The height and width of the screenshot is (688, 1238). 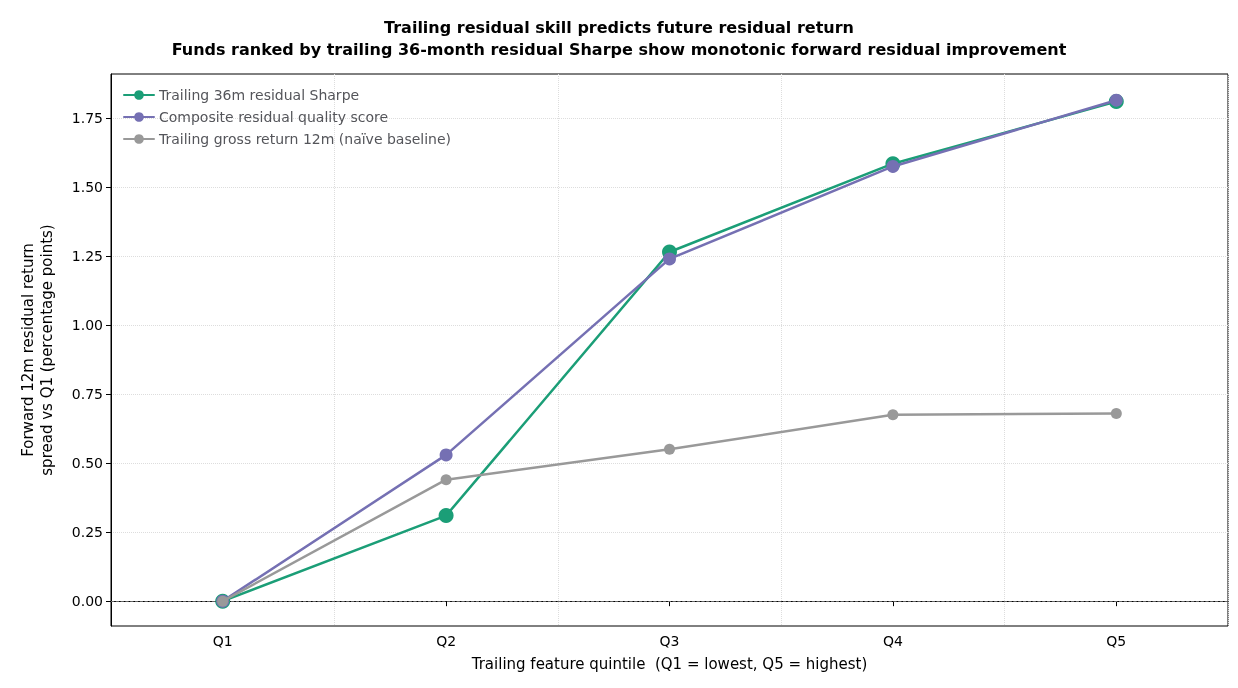 I want to click on x-tick-label: Q5, so click(x=1116, y=641).